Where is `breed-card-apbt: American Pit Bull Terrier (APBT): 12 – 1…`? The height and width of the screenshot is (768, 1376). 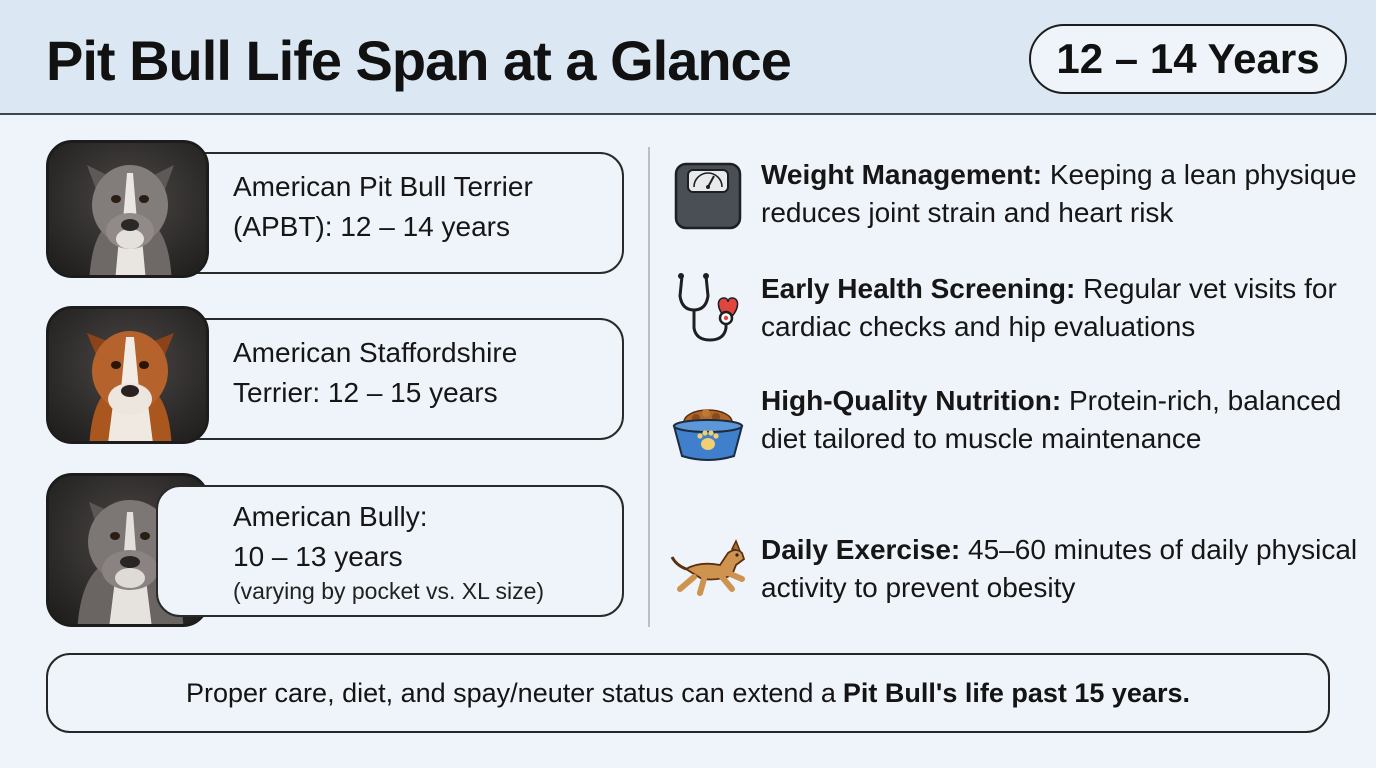 breed-card-apbt: American Pit Bull Terrier (APBT): 12 – 1… is located at coordinates (336, 209).